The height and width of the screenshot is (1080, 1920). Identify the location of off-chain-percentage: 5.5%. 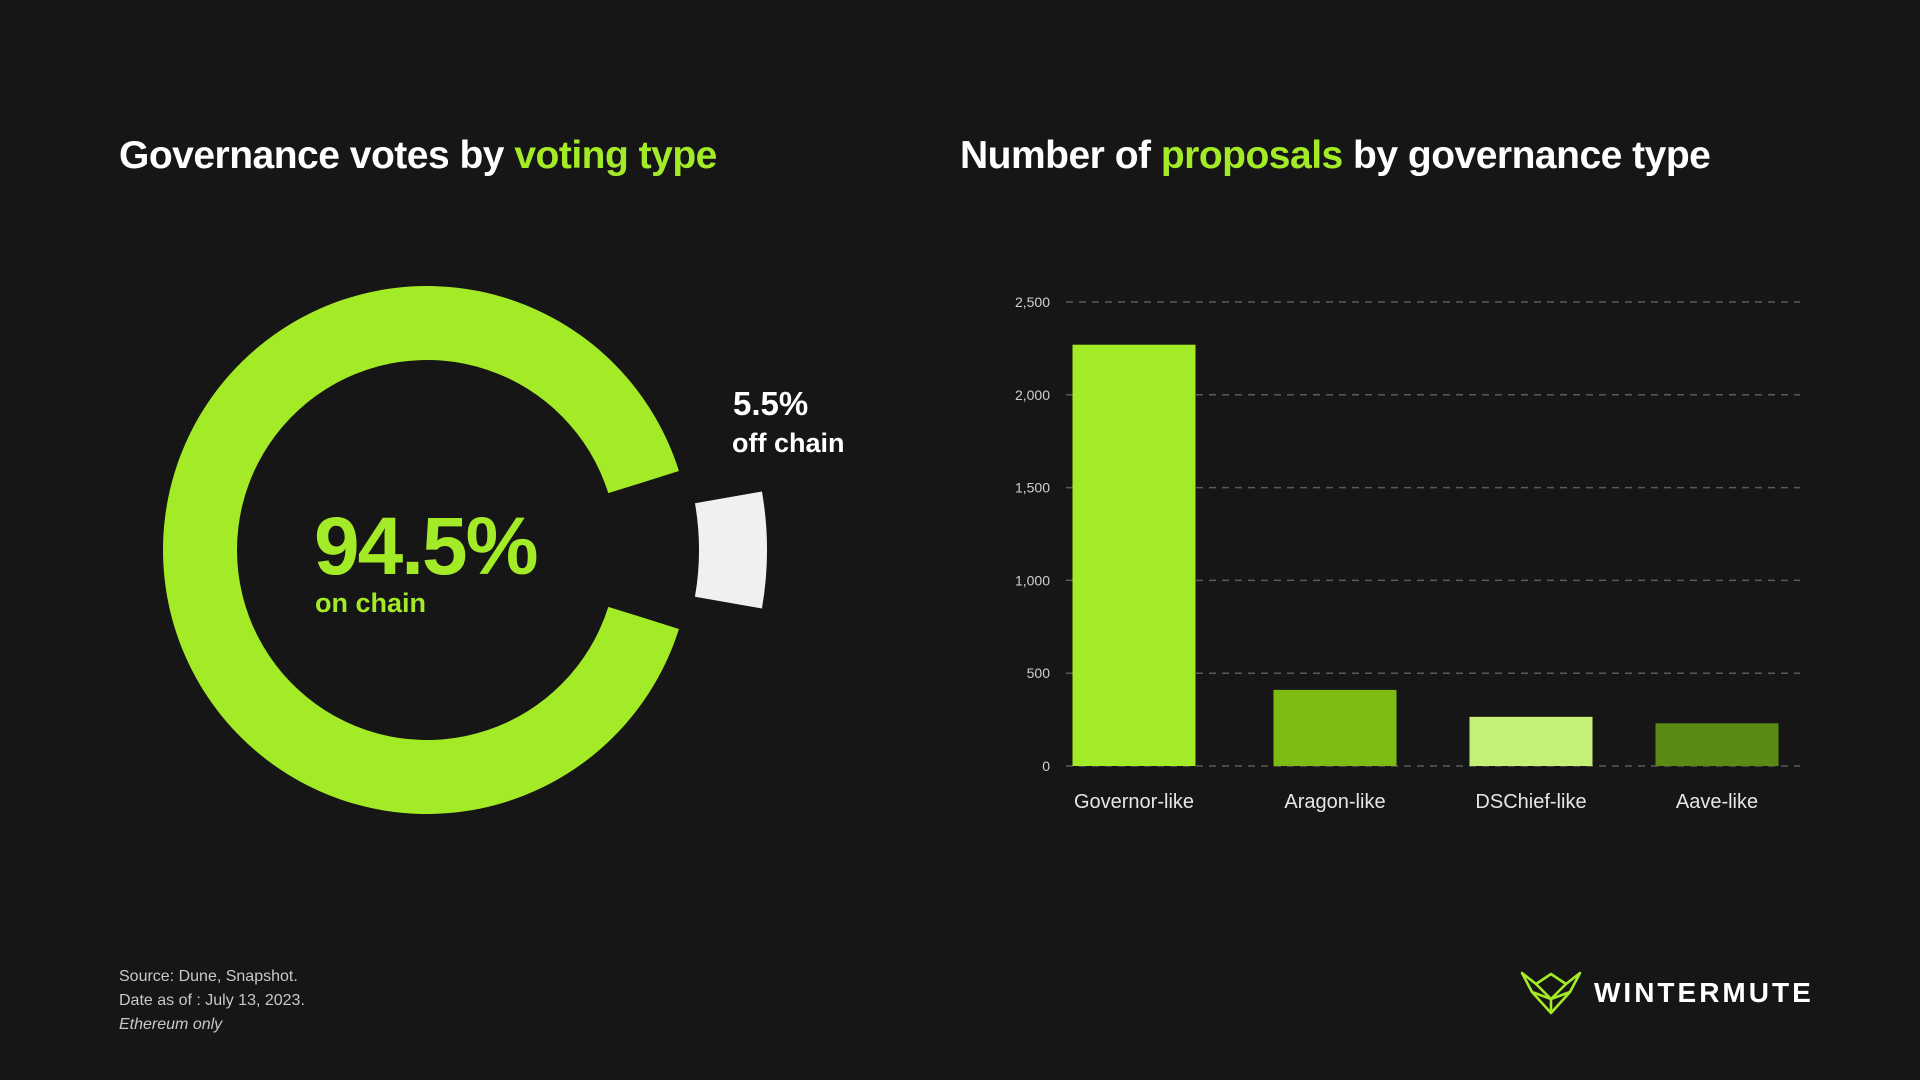
(771, 403).